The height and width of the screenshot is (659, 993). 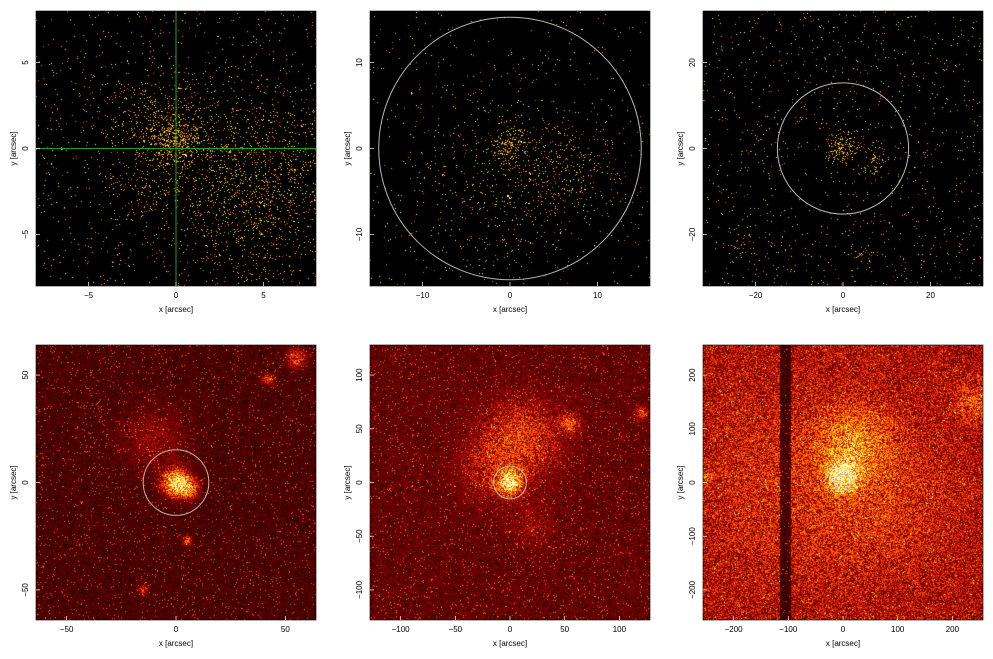 I want to click on panel-2: −10 0 10 −10 0 10 x [arcsec] y [arcsec], so click(x=497, y=162).